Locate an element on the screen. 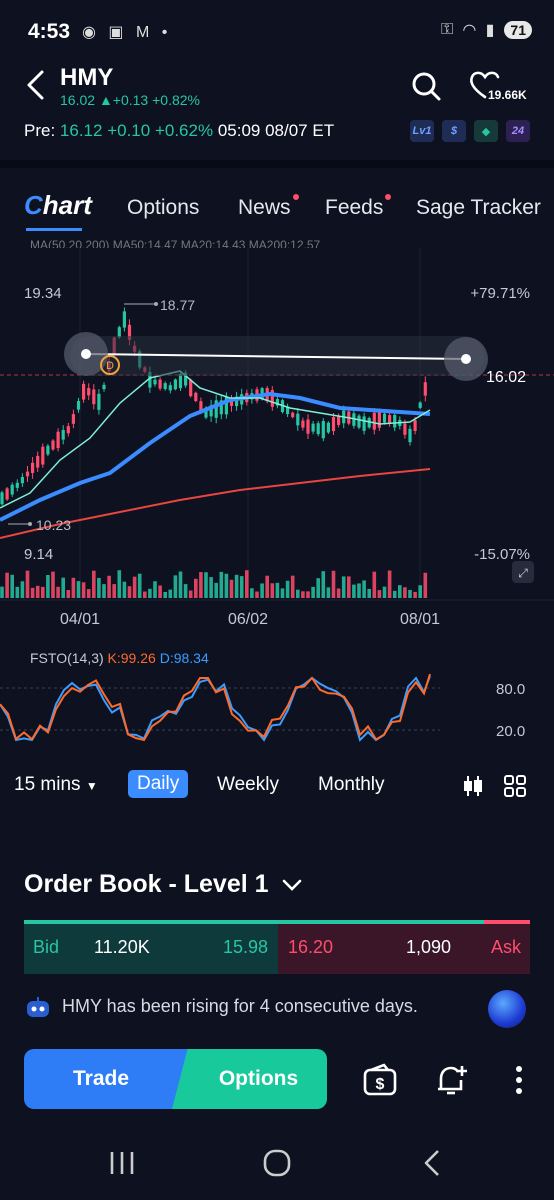  fullscreen-button is located at coordinates (523, 572).